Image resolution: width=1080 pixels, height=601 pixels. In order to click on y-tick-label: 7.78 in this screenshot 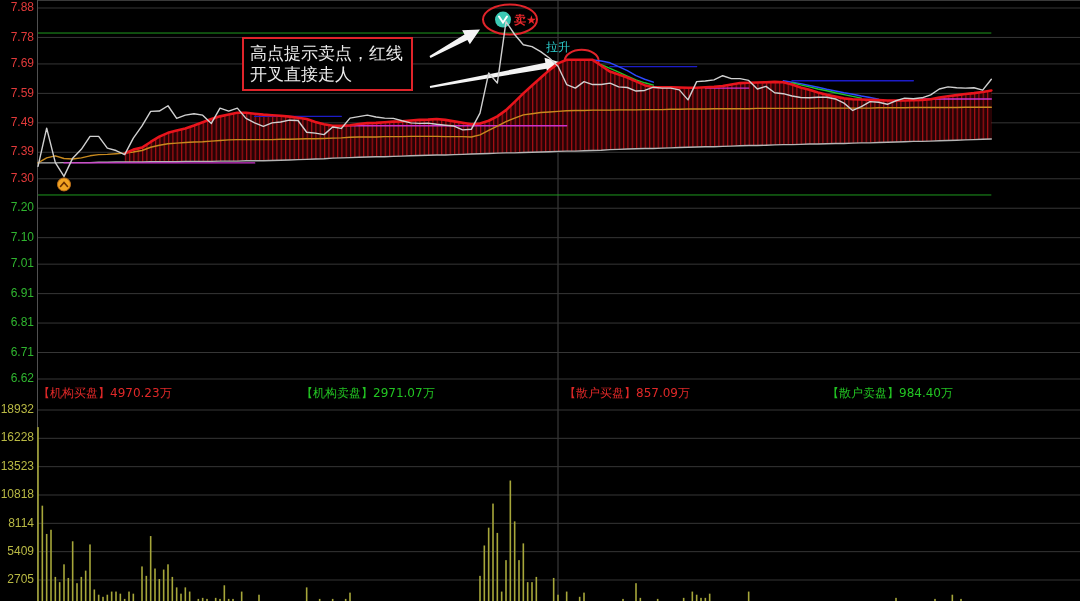, I will do `click(22, 36)`.